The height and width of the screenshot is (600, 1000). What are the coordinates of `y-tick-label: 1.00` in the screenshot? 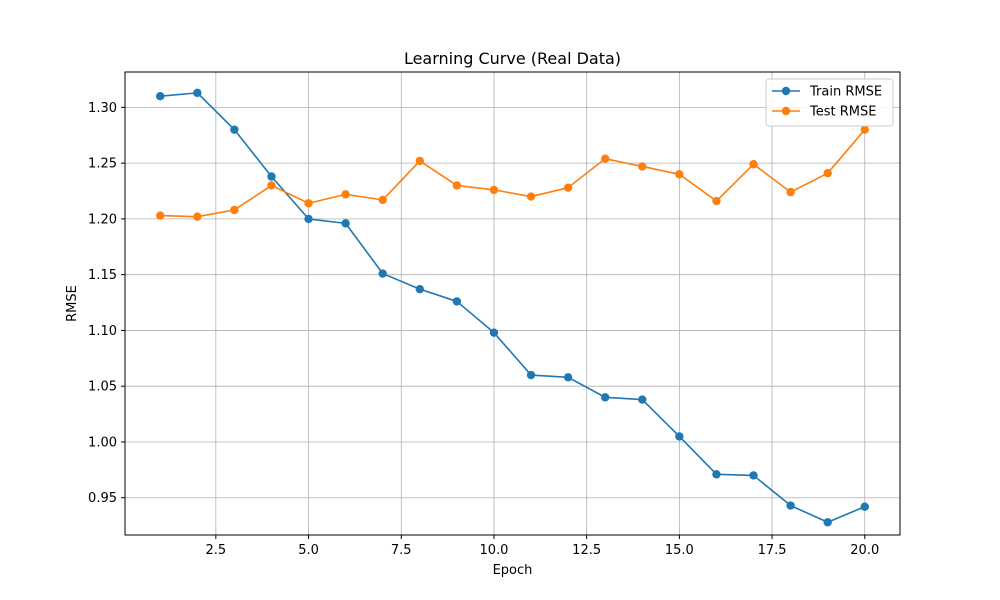 It's located at (102, 442).